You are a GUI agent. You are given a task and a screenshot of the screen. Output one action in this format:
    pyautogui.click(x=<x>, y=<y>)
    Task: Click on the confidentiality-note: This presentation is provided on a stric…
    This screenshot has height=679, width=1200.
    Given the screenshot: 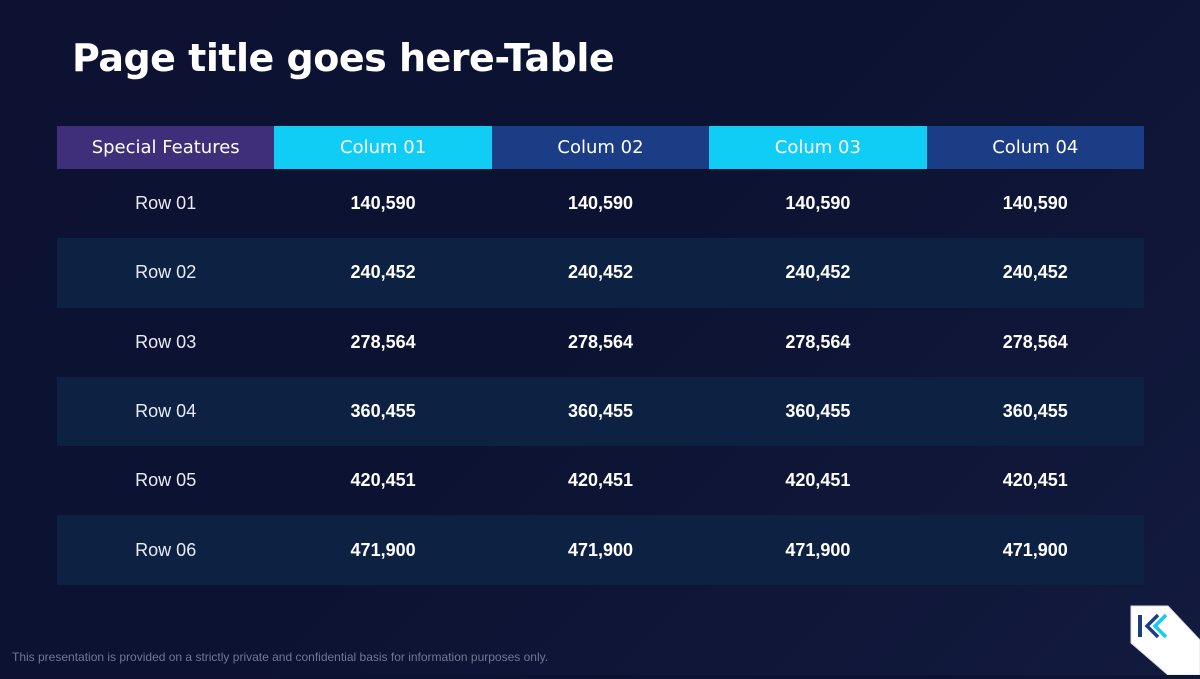 What is the action you would take?
    pyautogui.click(x=280, y=657)
    